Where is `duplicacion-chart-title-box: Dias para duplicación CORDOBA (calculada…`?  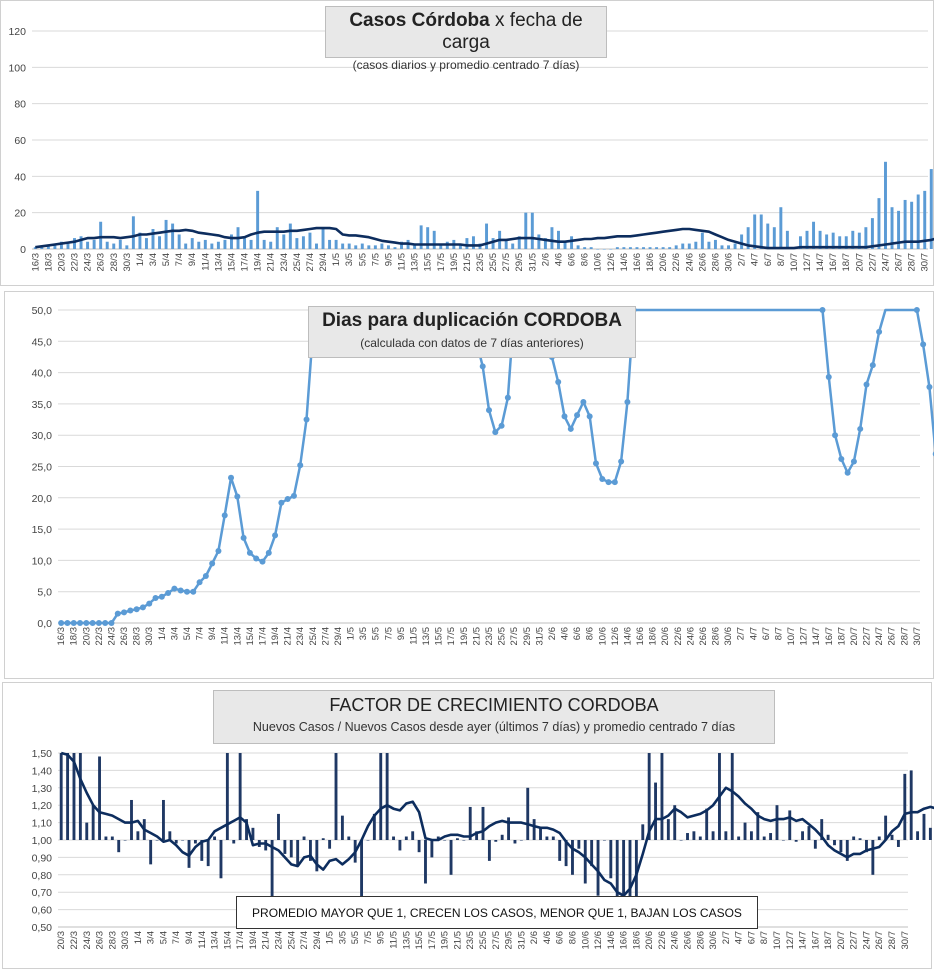
duplicacion-chart-title-box: Dias para duplicación CORDOBA (calculada… is located at coordinates (472, 332).